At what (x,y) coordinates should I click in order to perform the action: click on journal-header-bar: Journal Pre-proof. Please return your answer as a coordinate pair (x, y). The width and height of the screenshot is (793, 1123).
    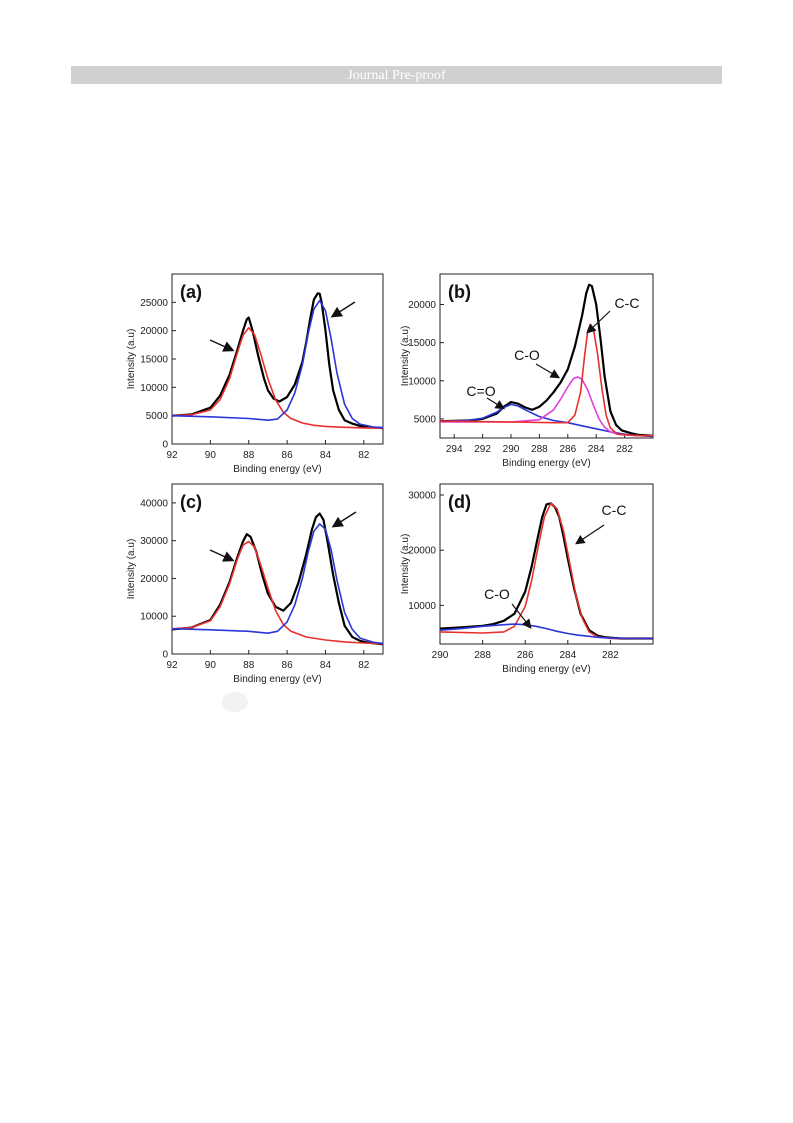
    Looking at the image, I should click on (396, 75).